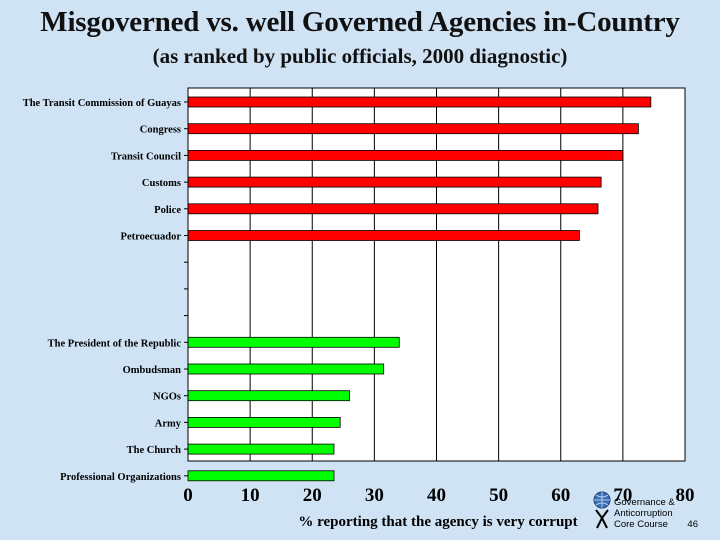 The height and width of the screenshot is (540, 720). I want to click on x-tick-label: 20, so click(312, 495).